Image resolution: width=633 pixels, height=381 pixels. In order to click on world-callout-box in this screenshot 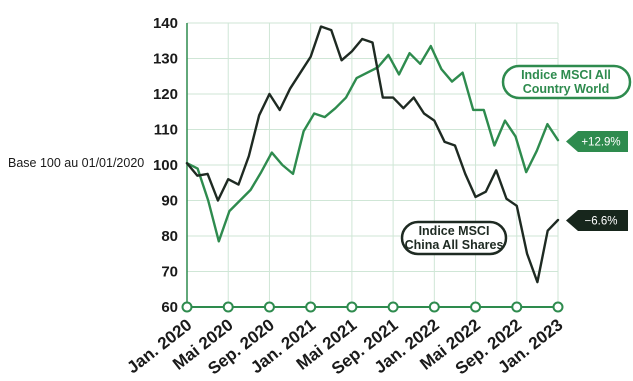, I will do `click(566, 82)`.